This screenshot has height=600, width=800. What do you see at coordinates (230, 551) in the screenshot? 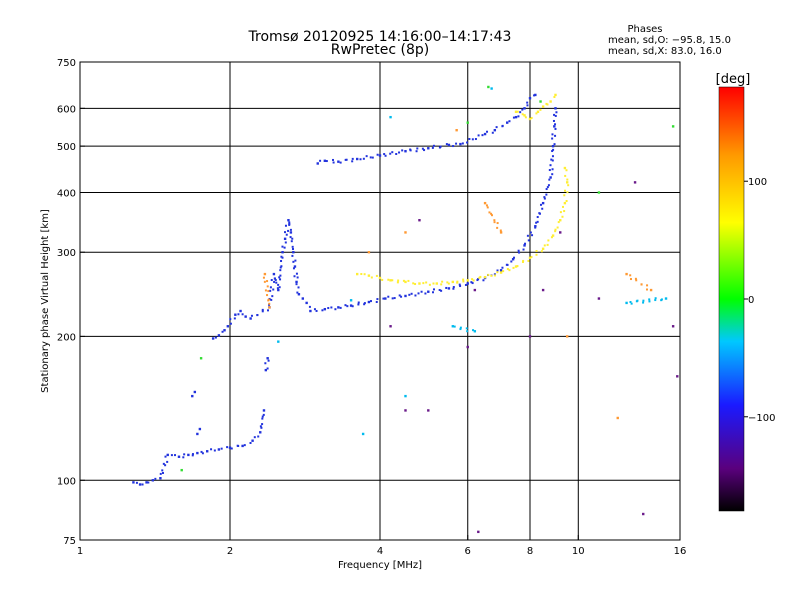
I see `x-tick-label: 2` at bounding box center [230, 551].